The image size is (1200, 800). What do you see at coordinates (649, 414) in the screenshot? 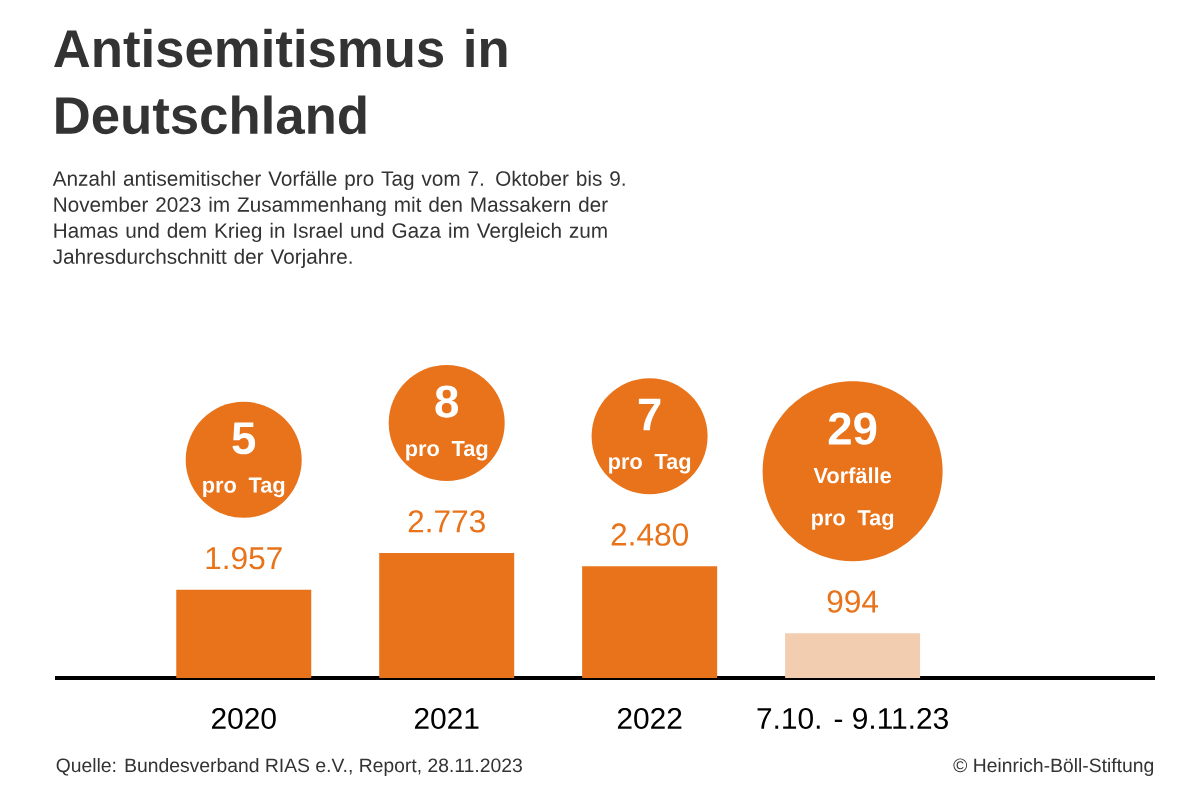
I see `text: 7` at bounding box center [649, 414].